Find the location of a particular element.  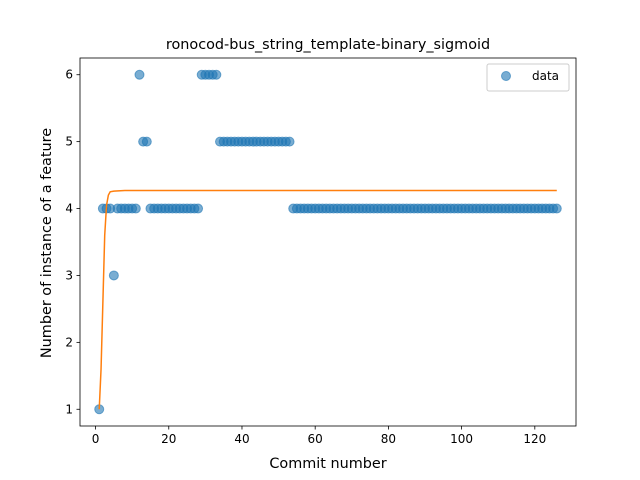

legend-marker-data is located at coordinates (506, 76).